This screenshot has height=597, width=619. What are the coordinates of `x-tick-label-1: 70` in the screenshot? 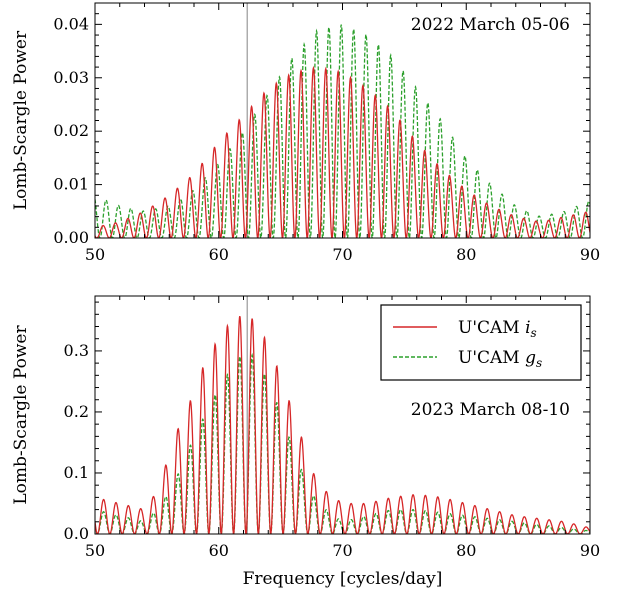 It's located at (342, 550).